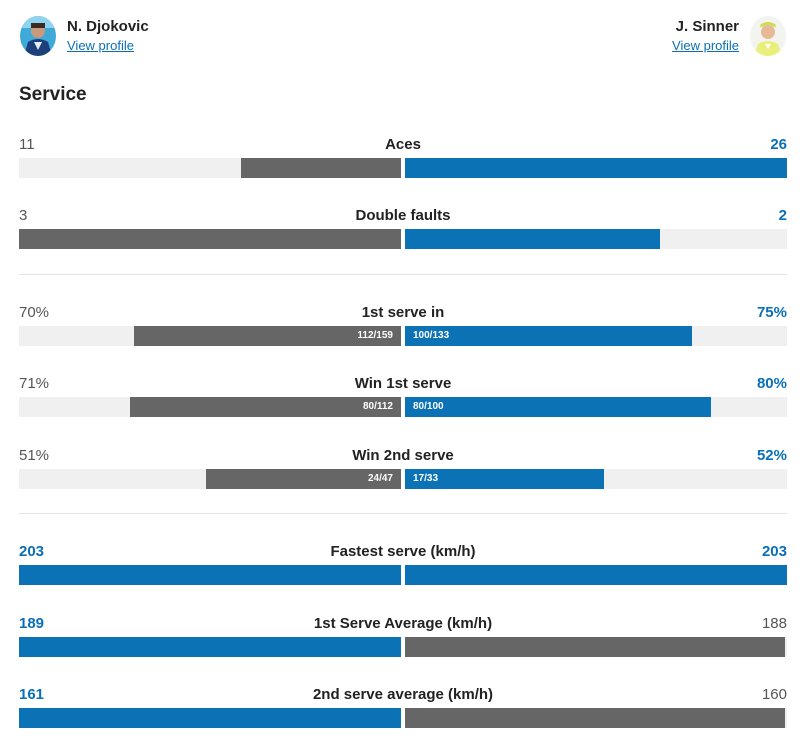 The height and width of the screenshot is (752, 804). What do you see at coordinates (403, 231) in the screenshot?
I see `stat-row-double-faults: Double faults 3 2` at bounding box center [403, 231].